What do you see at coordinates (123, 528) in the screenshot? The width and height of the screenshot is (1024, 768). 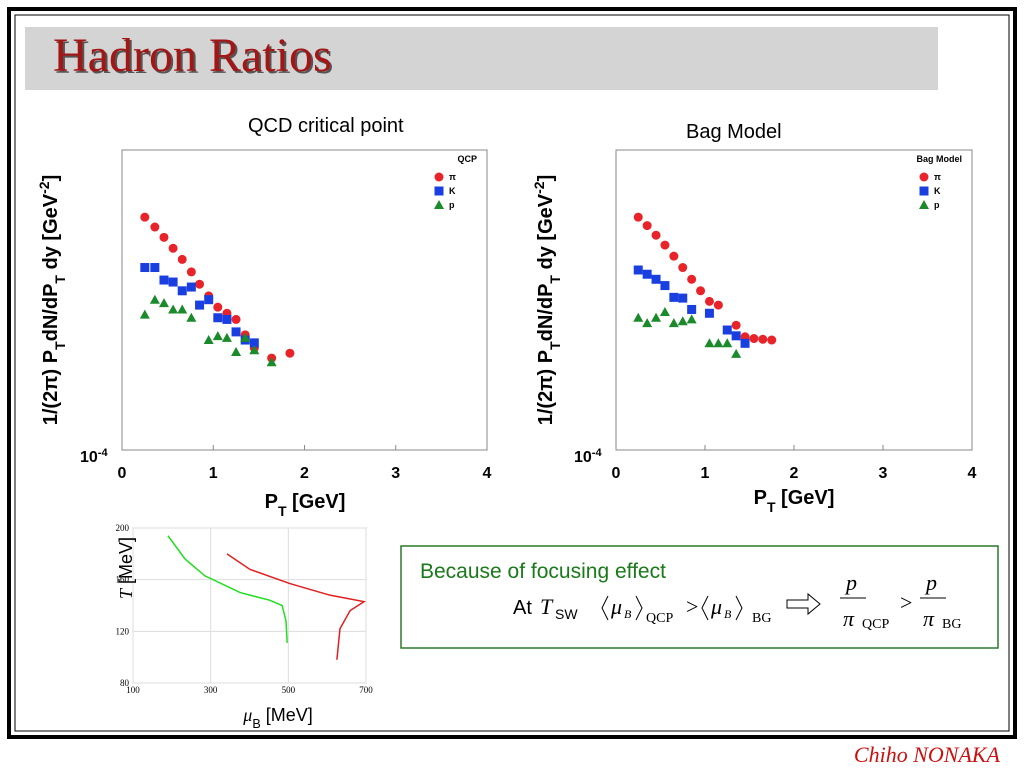 I see `y-tick-label: 200` at bounding box center [123, 528].